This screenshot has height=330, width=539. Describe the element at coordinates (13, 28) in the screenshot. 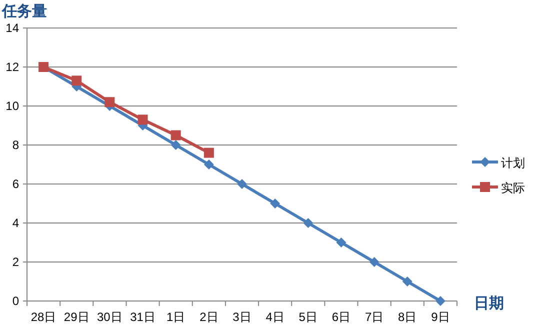

I see `y-tick-label: 14` at that location.